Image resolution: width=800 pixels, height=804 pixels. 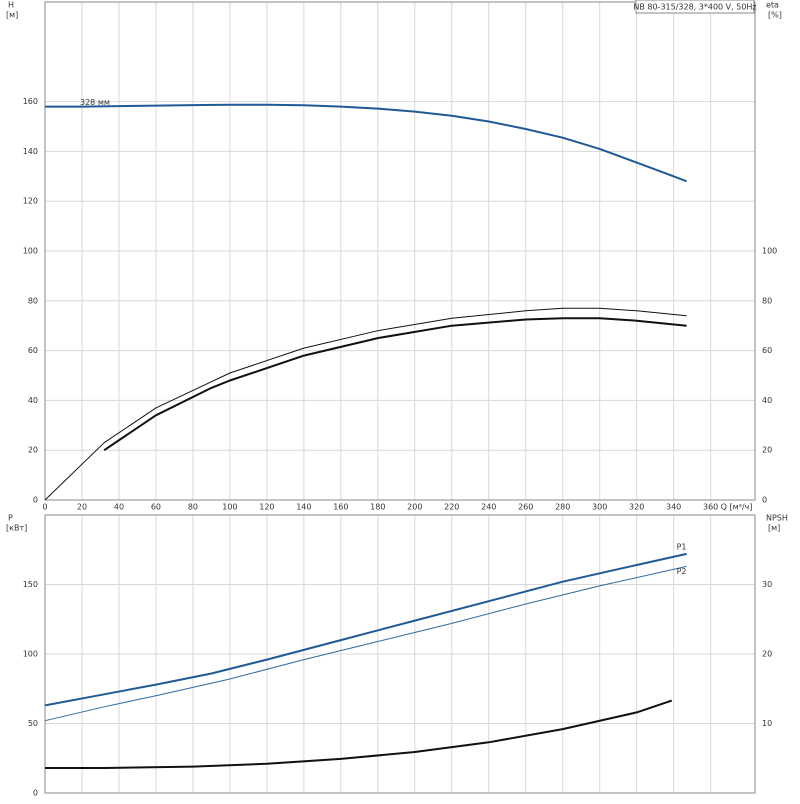 I want to click on y2-tick-label: 0, so click(x=764, y=500).